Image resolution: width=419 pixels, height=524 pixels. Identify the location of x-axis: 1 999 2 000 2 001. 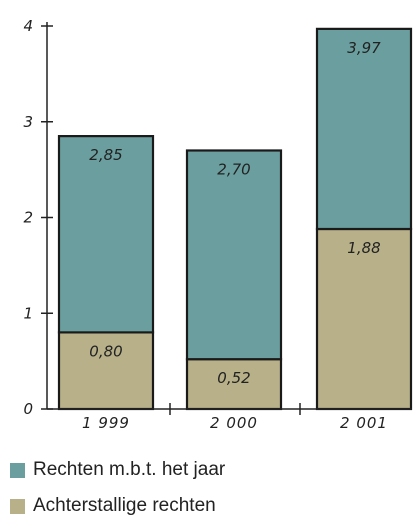
(229, 417).